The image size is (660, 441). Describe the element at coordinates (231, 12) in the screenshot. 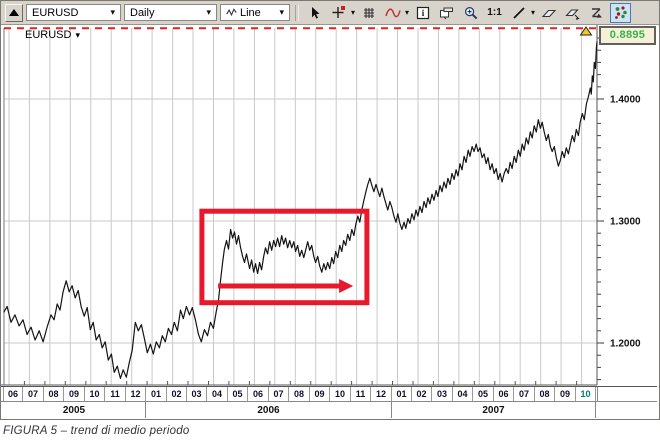

I see `zigzag-line-icon` at that location.